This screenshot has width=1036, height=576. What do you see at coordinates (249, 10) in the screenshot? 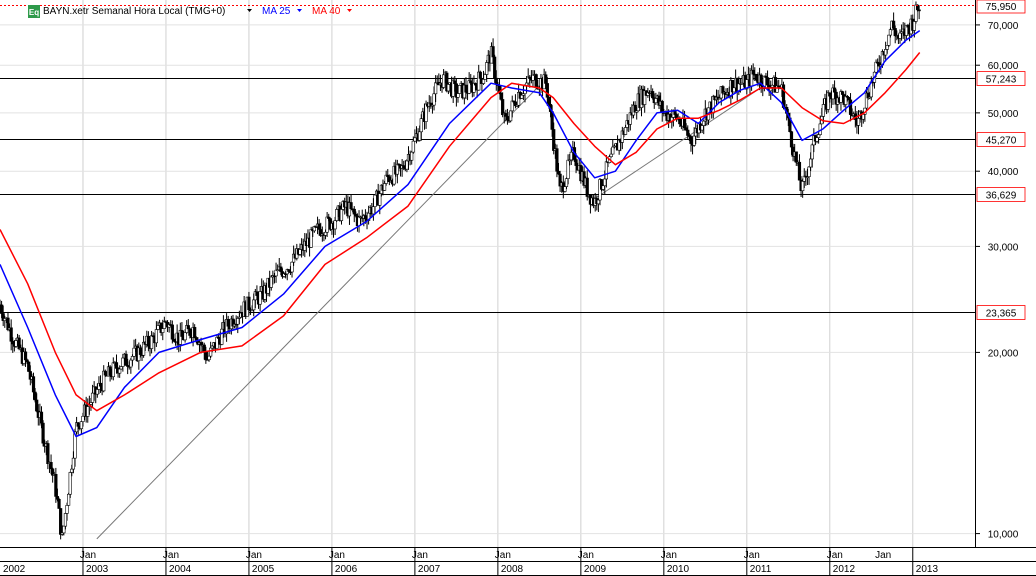
I see `symbol-dropdown-icon` at bounding box center [249, 10].